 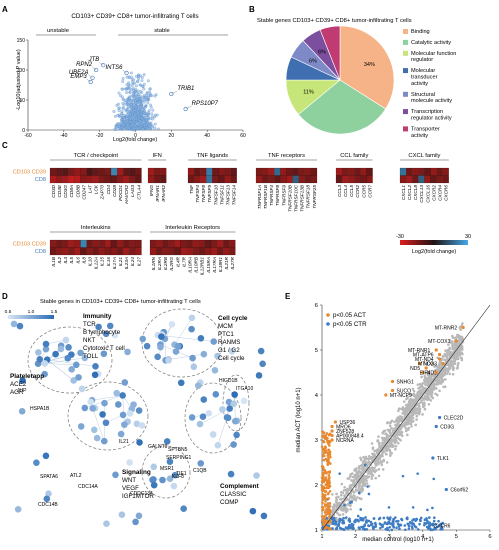 What do you see at coordinates (424, 360) in the screenshot?
I see `panel-e-point-label: MT-ND4` at bounding box center [424, 360].